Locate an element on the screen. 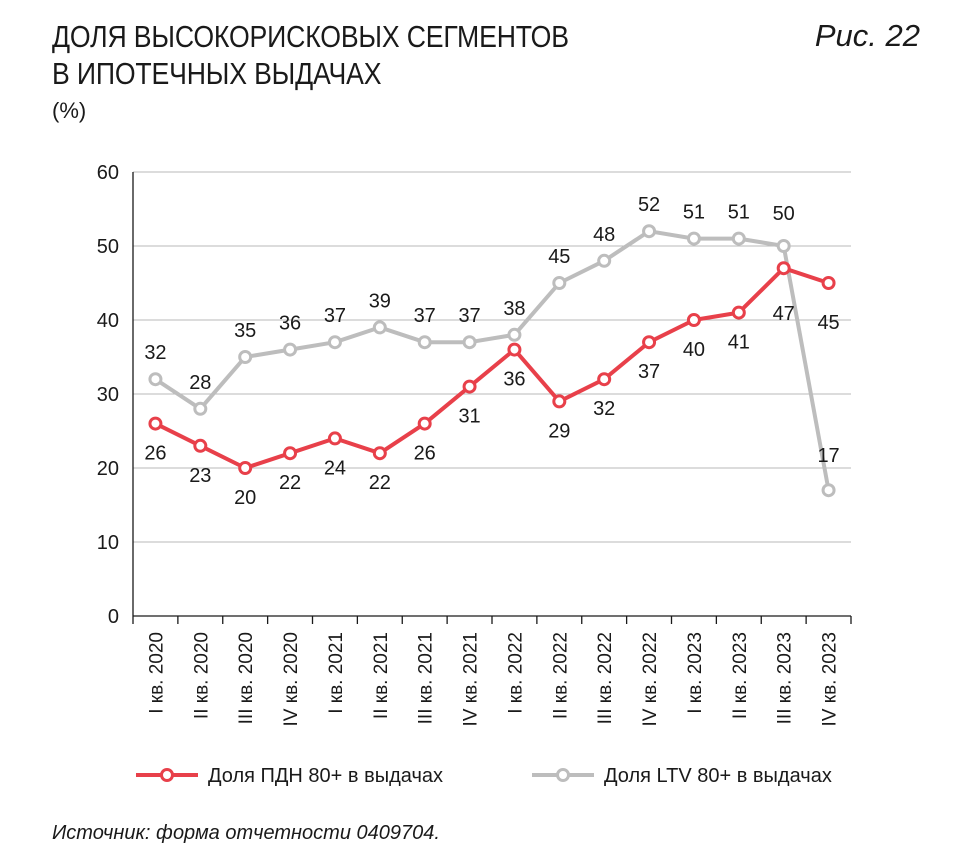  series-pdn-data-label: 32 is located at coordinates (604, 409).